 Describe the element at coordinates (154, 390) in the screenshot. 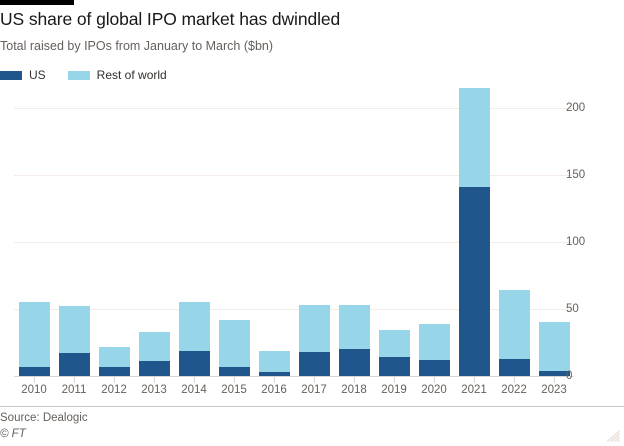

I see `x-axis-tick-label: 2013` at that location.